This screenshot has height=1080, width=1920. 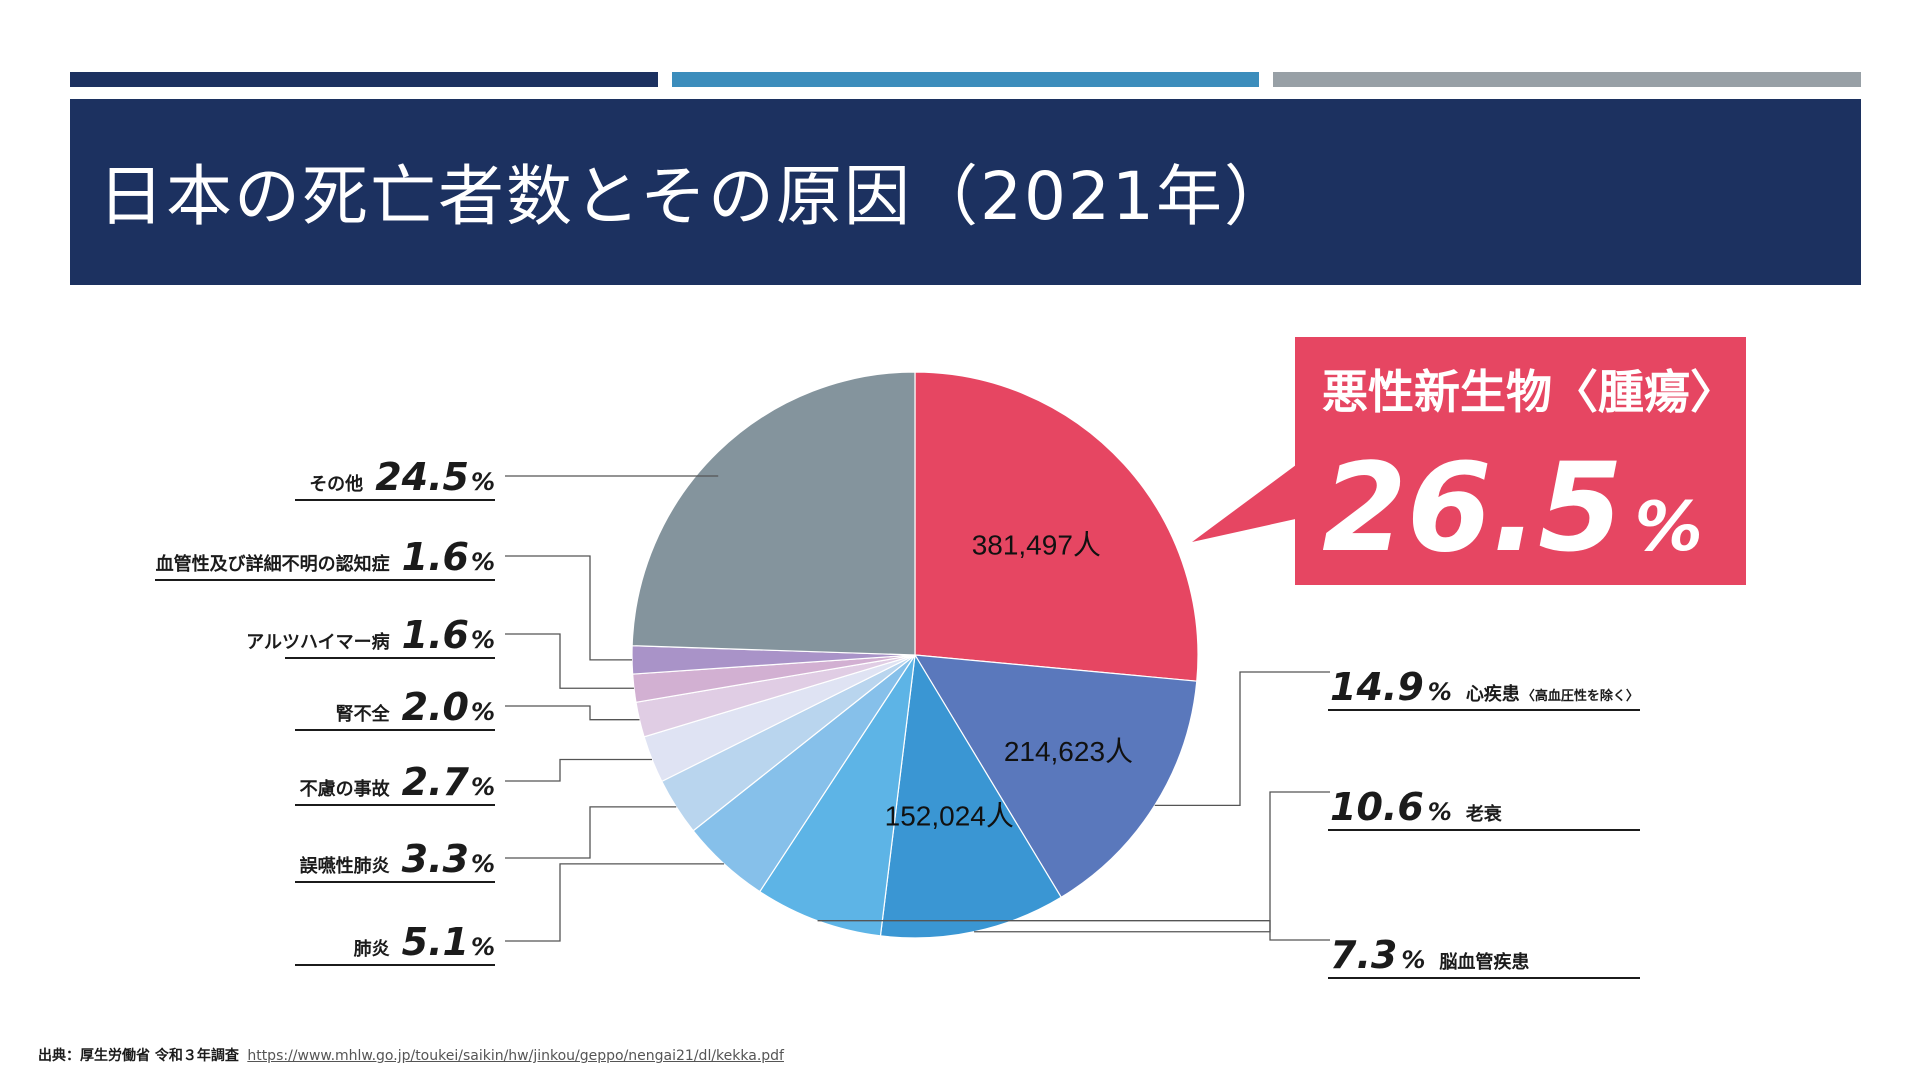 I want to click on pct-value-8: 2.0, so click(x=435, y=707).